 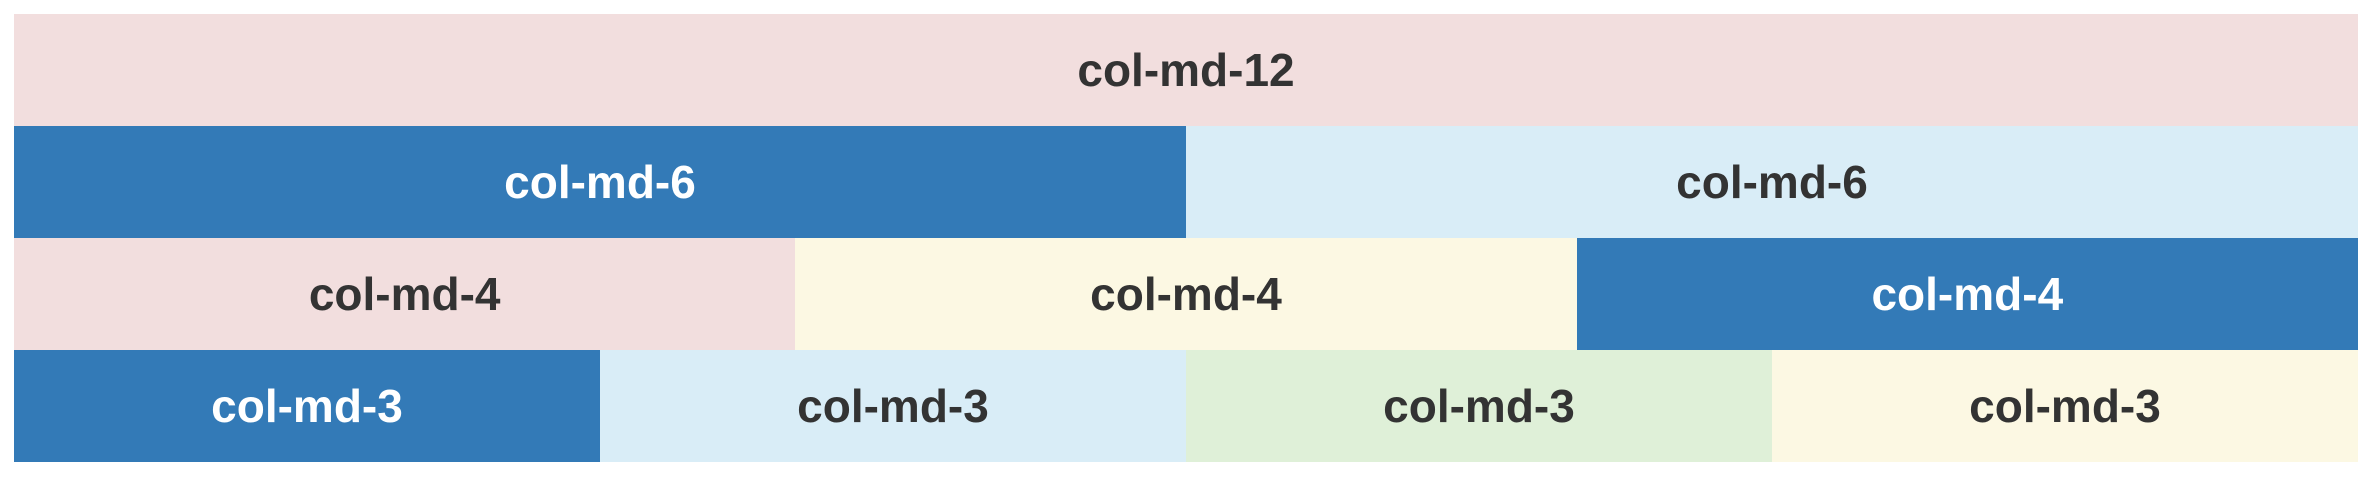 I want to click on cell-col-md-4-3: col-md-4, so click(x=1967, y=294).